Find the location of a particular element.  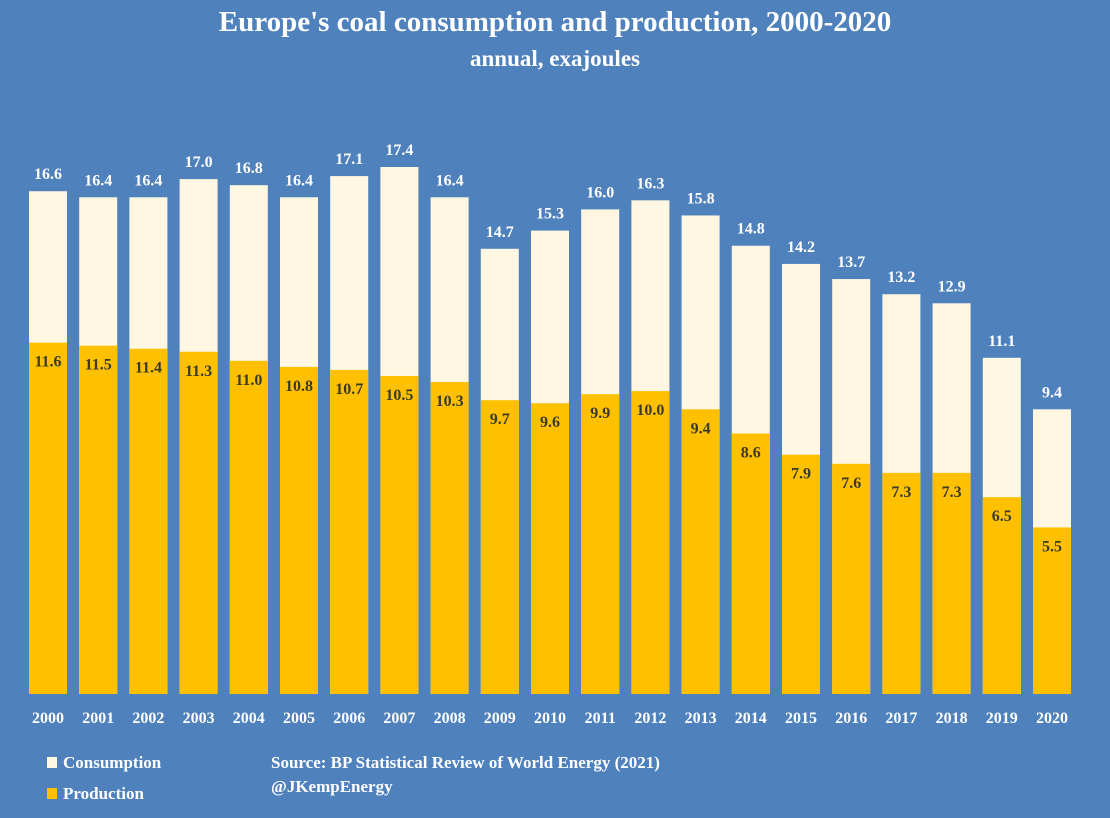

bar-production-2018 is located at coordinates (951, 583).